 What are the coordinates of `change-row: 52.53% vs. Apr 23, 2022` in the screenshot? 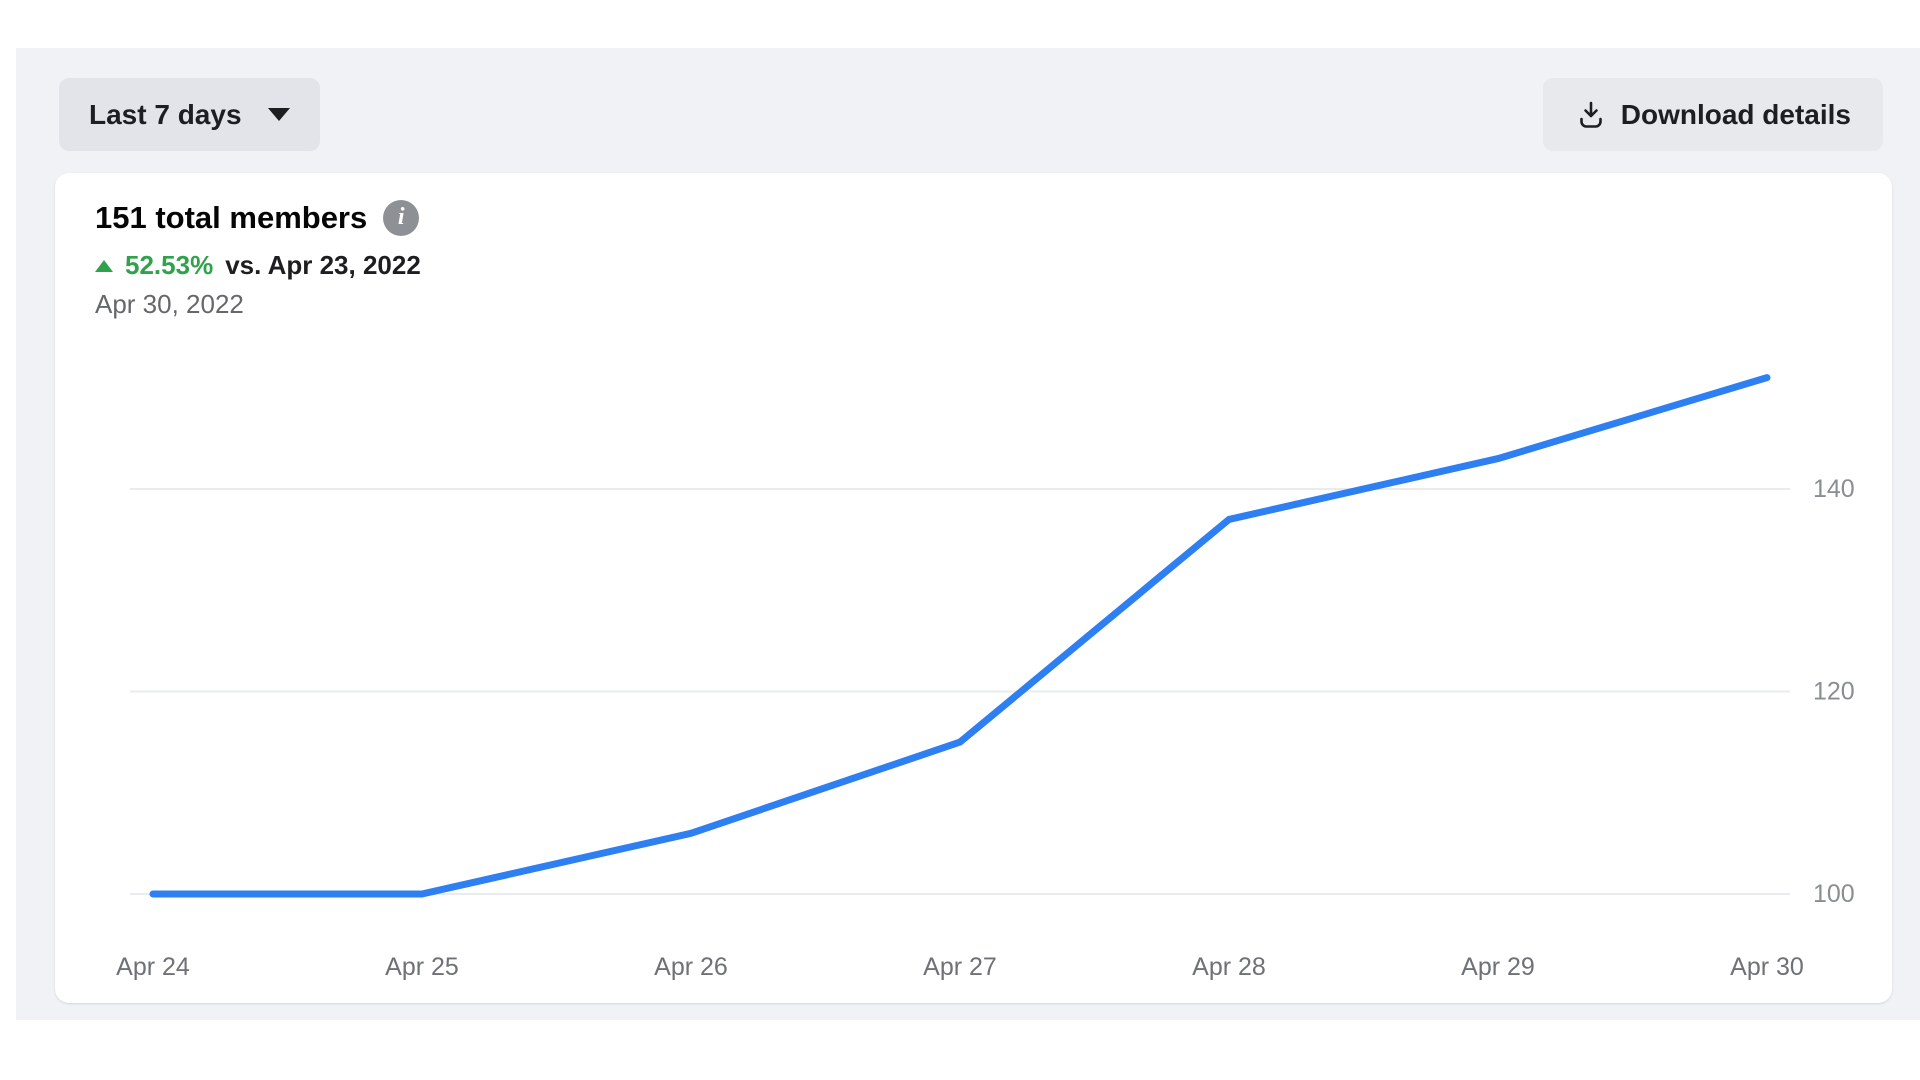 It's located at (258, 265).